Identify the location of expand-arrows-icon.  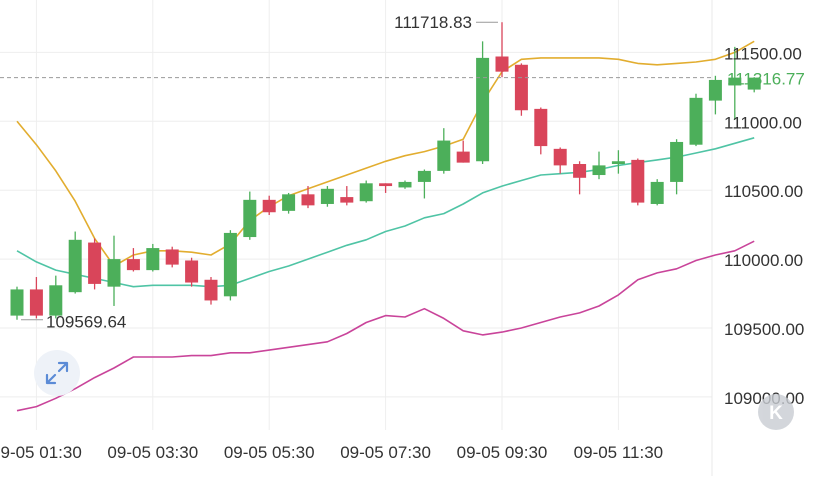
(57, 373).